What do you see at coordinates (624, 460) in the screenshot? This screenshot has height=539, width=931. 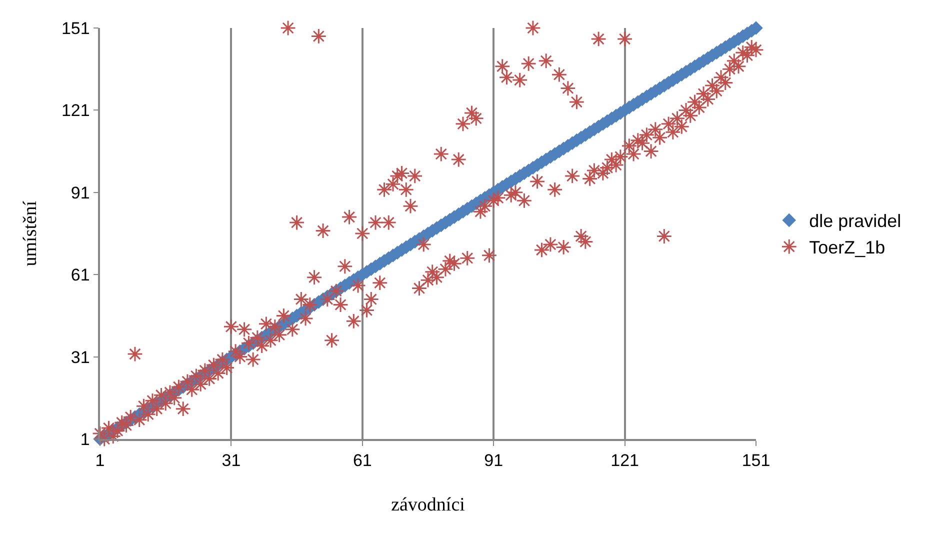 I see `x-tick-label: 121` at bounding box center [624, 460].